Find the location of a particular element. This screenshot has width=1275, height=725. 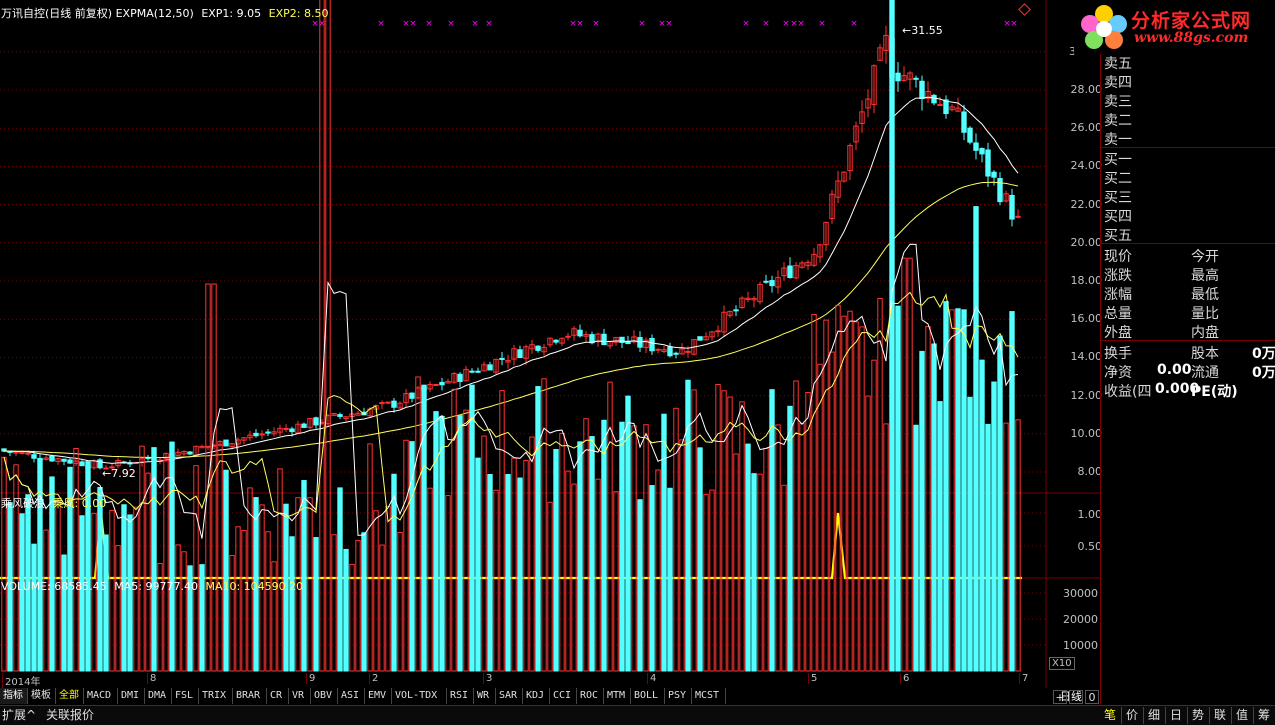

quote-tab-1: 价 is located at coordinates (1132, 715).